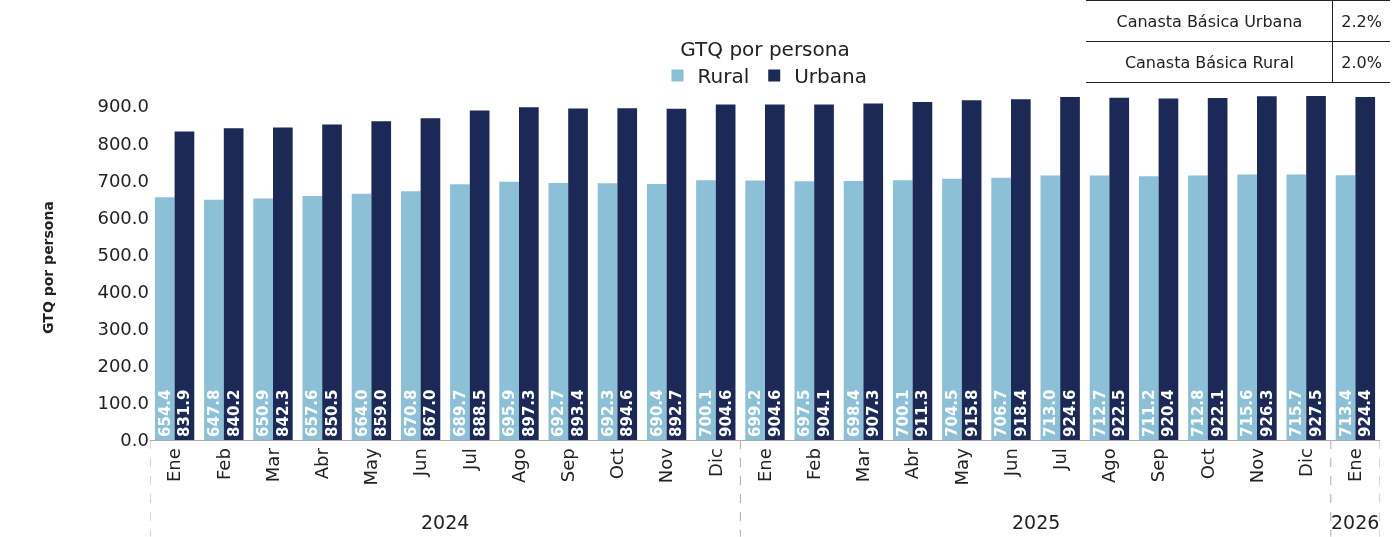 The image size is (1393, 537). I want to click on y-tick-label: 400.0, so click(123, 291).